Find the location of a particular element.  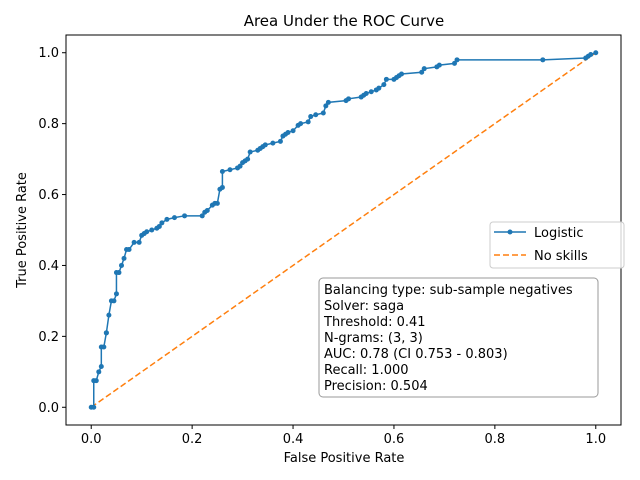

annotation-frame is located at coordinates (458, 337).